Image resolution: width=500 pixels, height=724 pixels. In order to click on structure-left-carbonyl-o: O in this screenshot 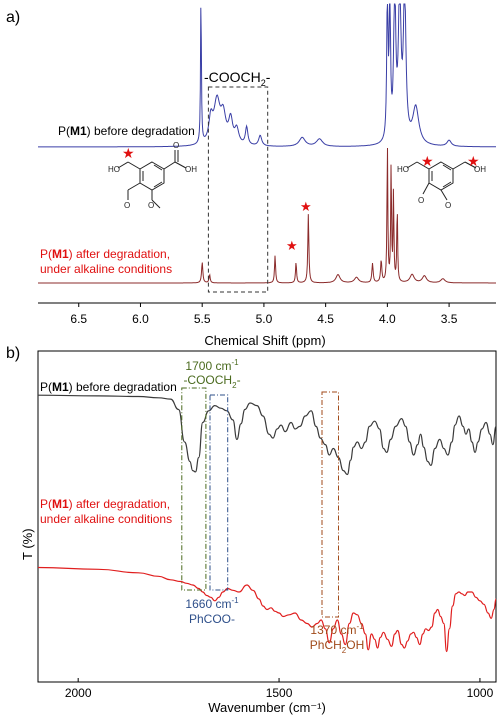, I will do `click(176, 145)`.